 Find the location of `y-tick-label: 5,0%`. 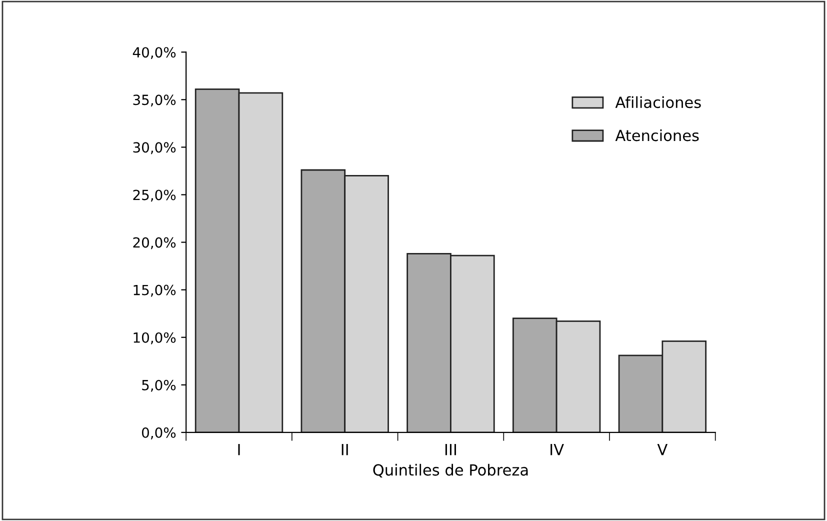

y-tick-label: 5,0% is located at coordinates (159, 386).